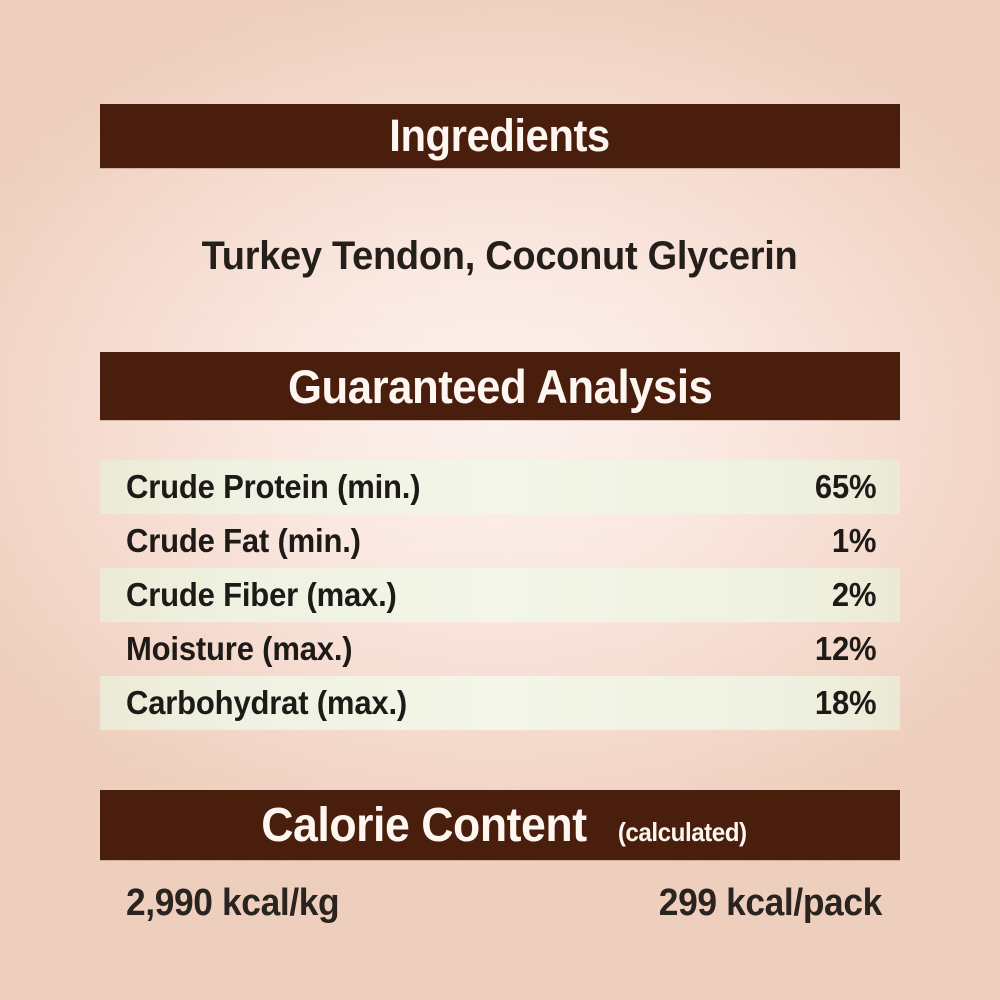  I want to click on nutrient-value: 65%, so click(845, 486).